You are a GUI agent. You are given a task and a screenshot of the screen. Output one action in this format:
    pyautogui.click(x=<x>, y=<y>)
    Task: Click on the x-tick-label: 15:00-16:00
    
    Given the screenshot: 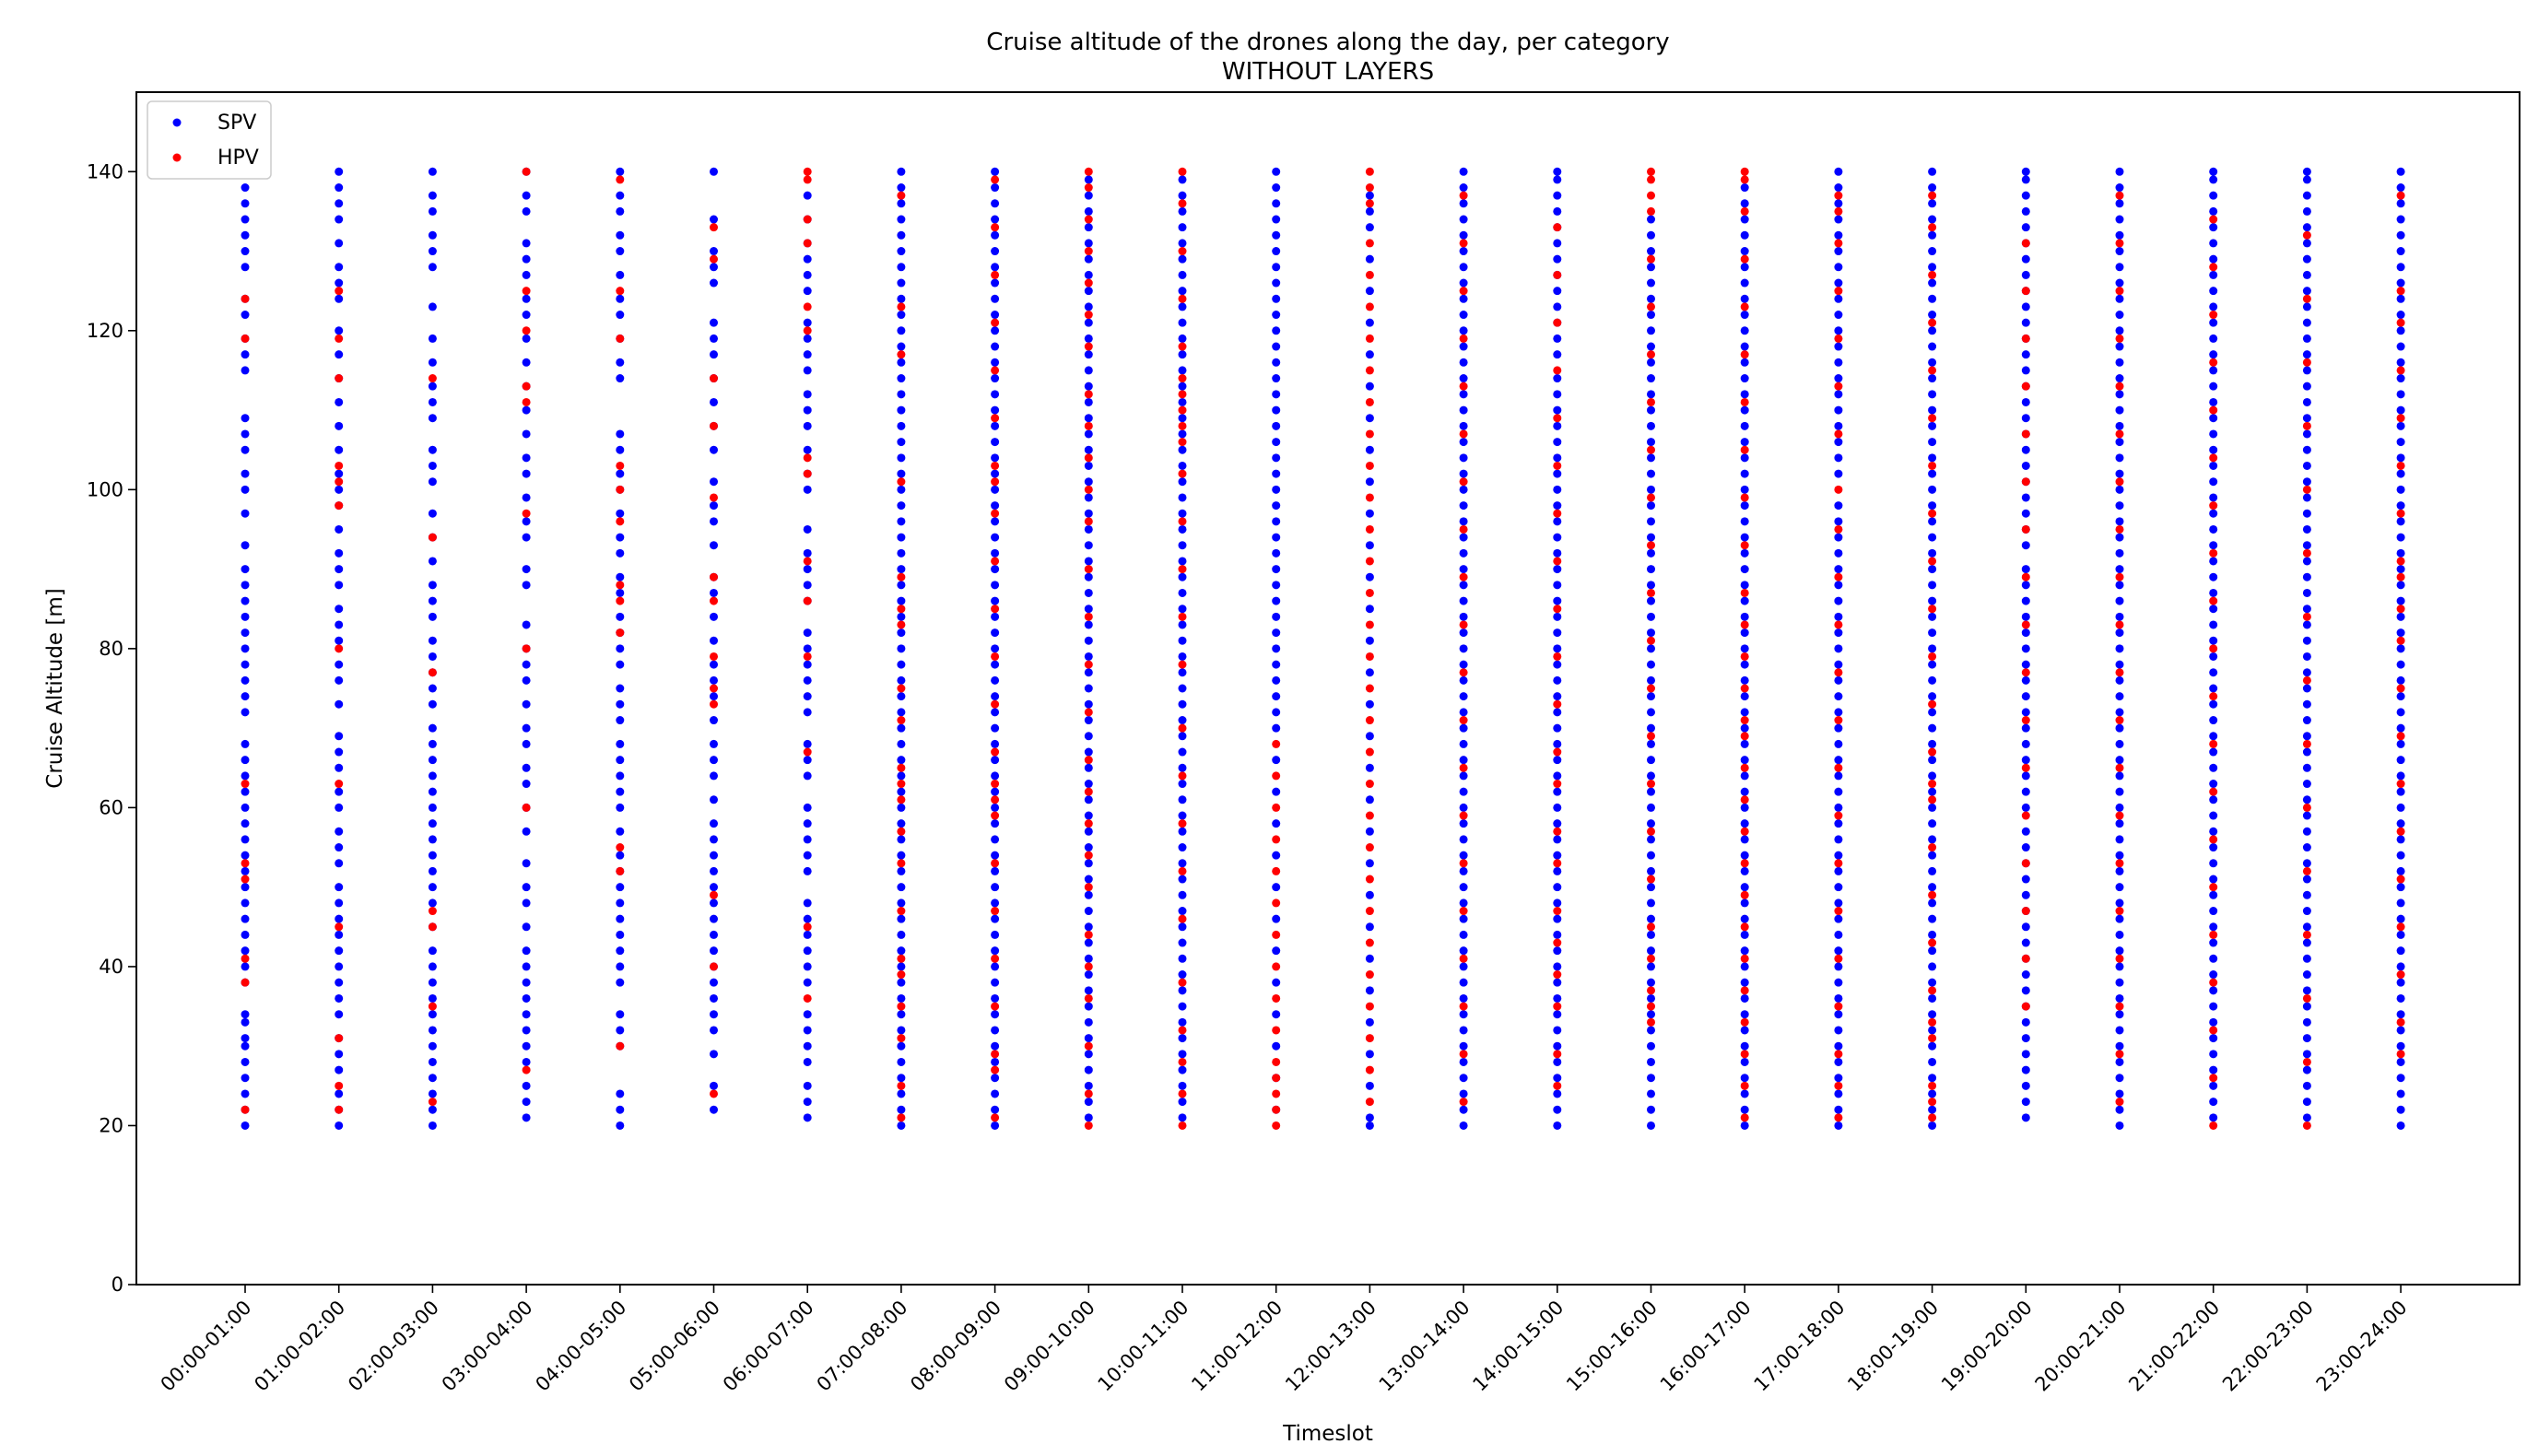 What is the action you would take?
    pyautogui.click(x=1612, y=1346)
    